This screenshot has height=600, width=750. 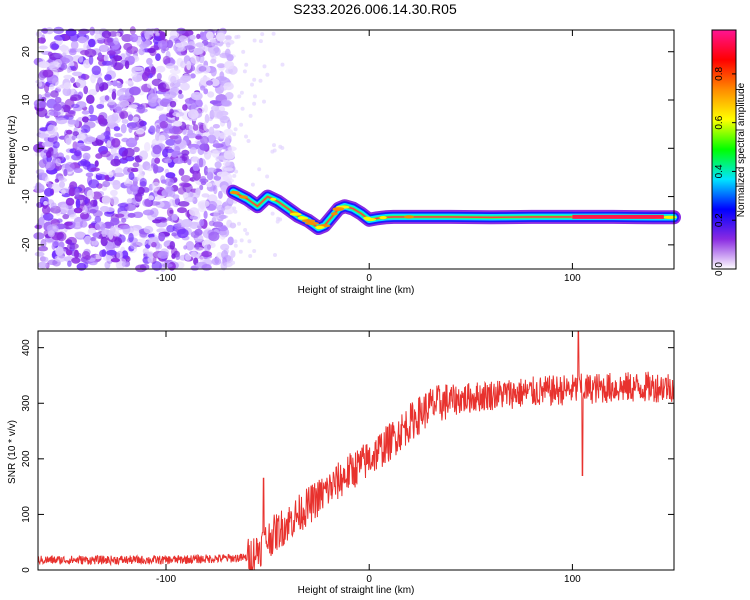 What do you see at coordinates (719, 171) in the screenshot?
I see `colorbar-tick-label: 0.4` at bounding box center [719, 171].